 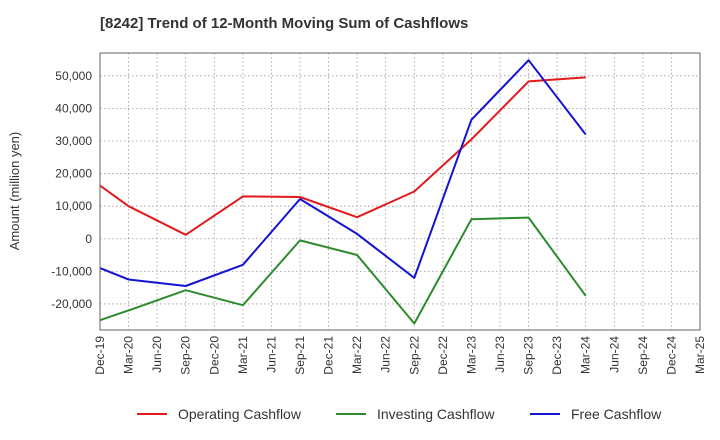 I want to click on y-tick-label: 10,000, so click(x=73, y=206).